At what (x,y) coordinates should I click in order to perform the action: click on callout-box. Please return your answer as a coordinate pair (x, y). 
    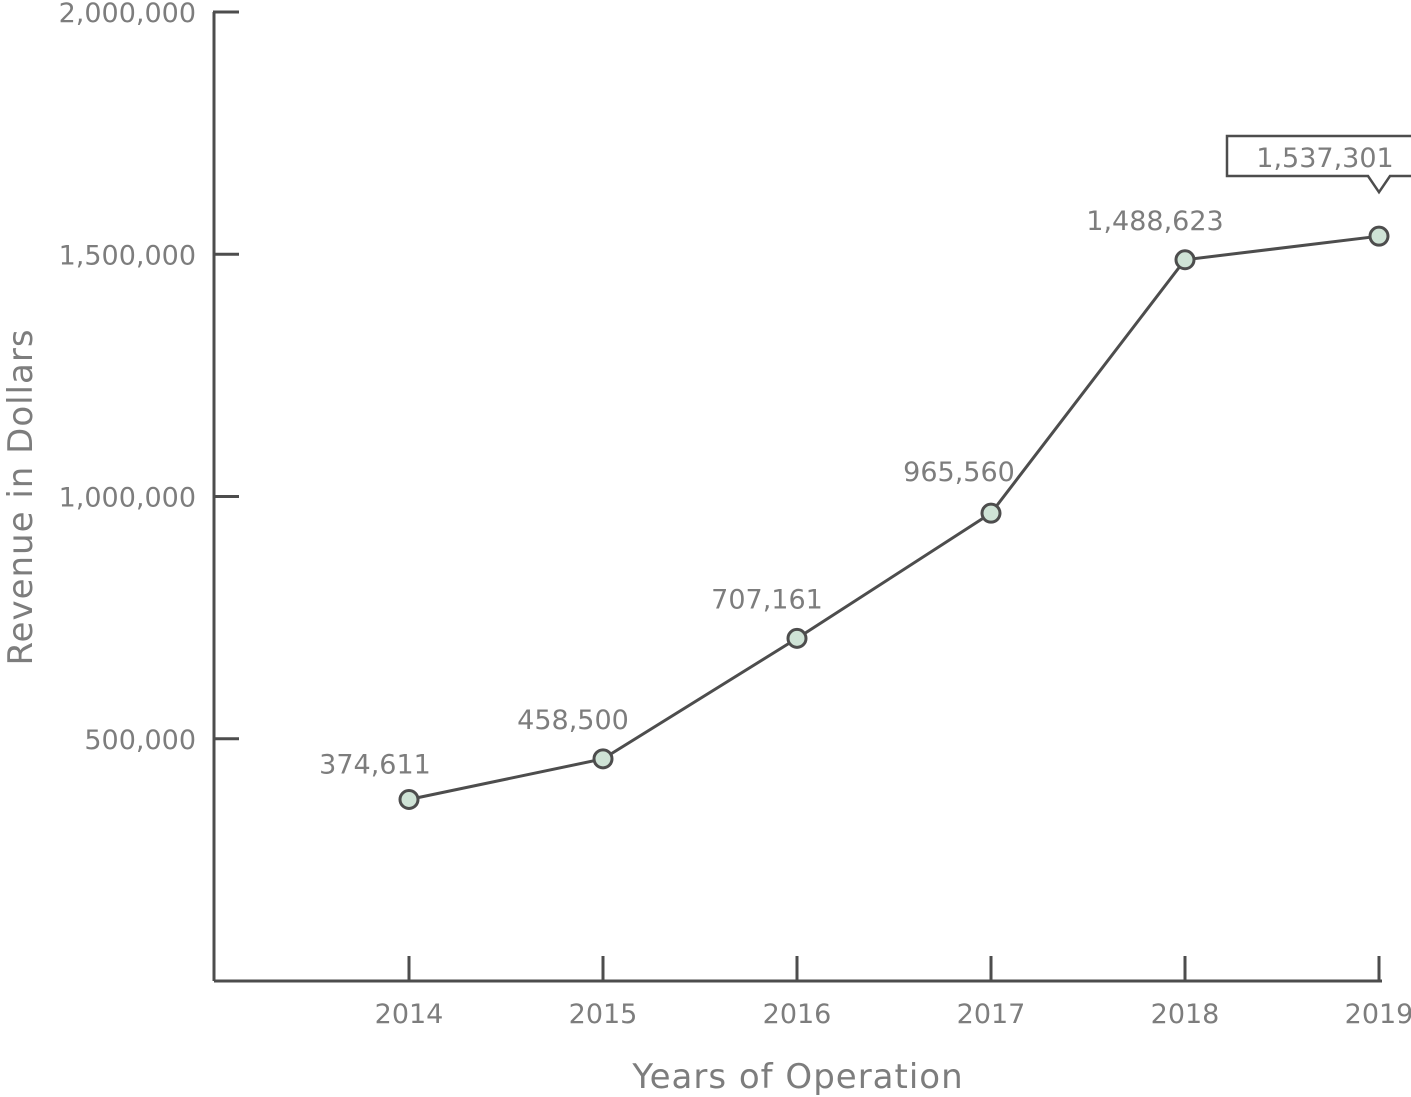
    Looking at the image, I should click on (1318, 164).